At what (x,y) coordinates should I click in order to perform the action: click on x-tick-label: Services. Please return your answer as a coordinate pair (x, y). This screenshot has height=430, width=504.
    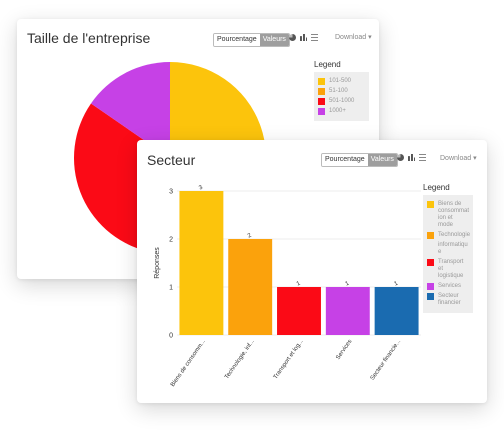
    Looking at the image, I should click on (344, 350).